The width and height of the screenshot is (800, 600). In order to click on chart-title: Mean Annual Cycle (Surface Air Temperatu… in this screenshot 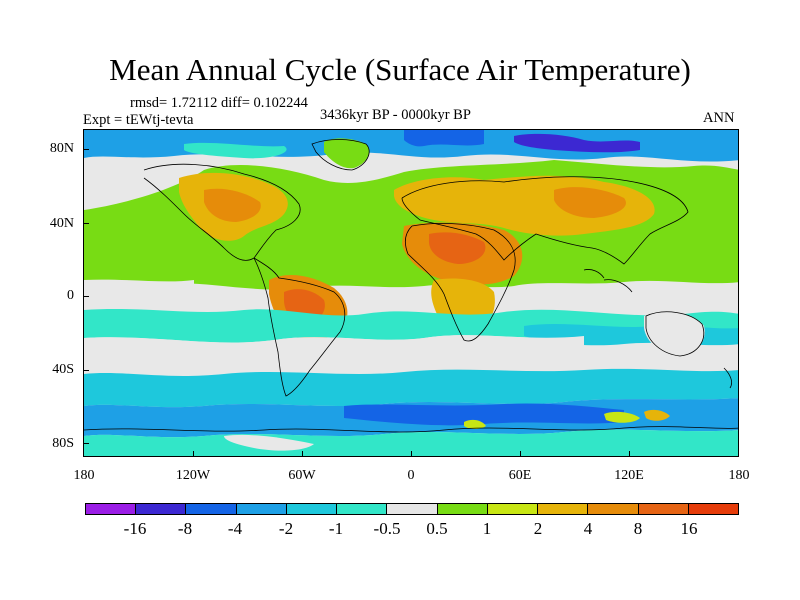, I will do `click(400, 69)`.